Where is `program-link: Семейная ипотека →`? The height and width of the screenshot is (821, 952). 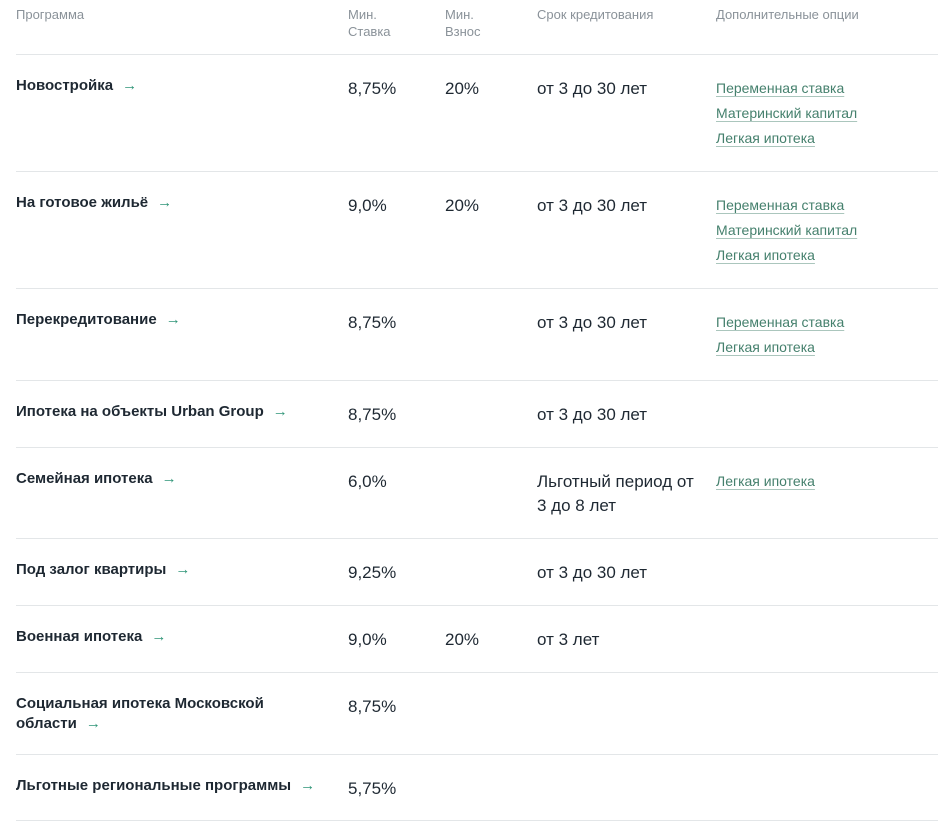
program-link: Семейная ипотека → is located at coordinates (96, 478).